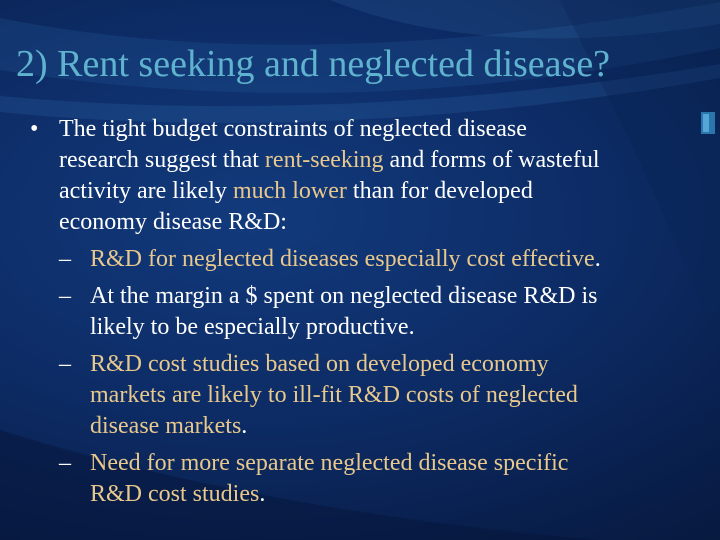 The height and width of the screenshot is (540, 720). I want to click on bullet-line: economy disease R&D:, so click(173, 222).